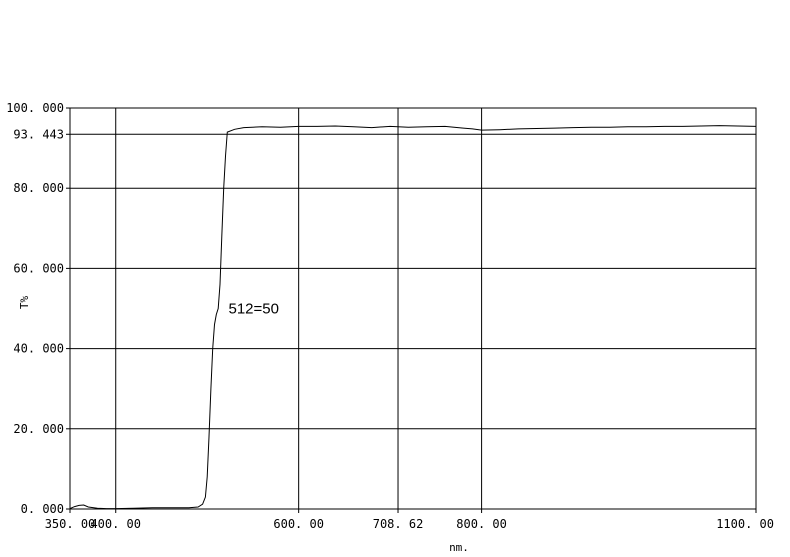  Describe the element at coordinates (253, 309) in the screenshot. I see `annotation-label: 512=50` at that location.